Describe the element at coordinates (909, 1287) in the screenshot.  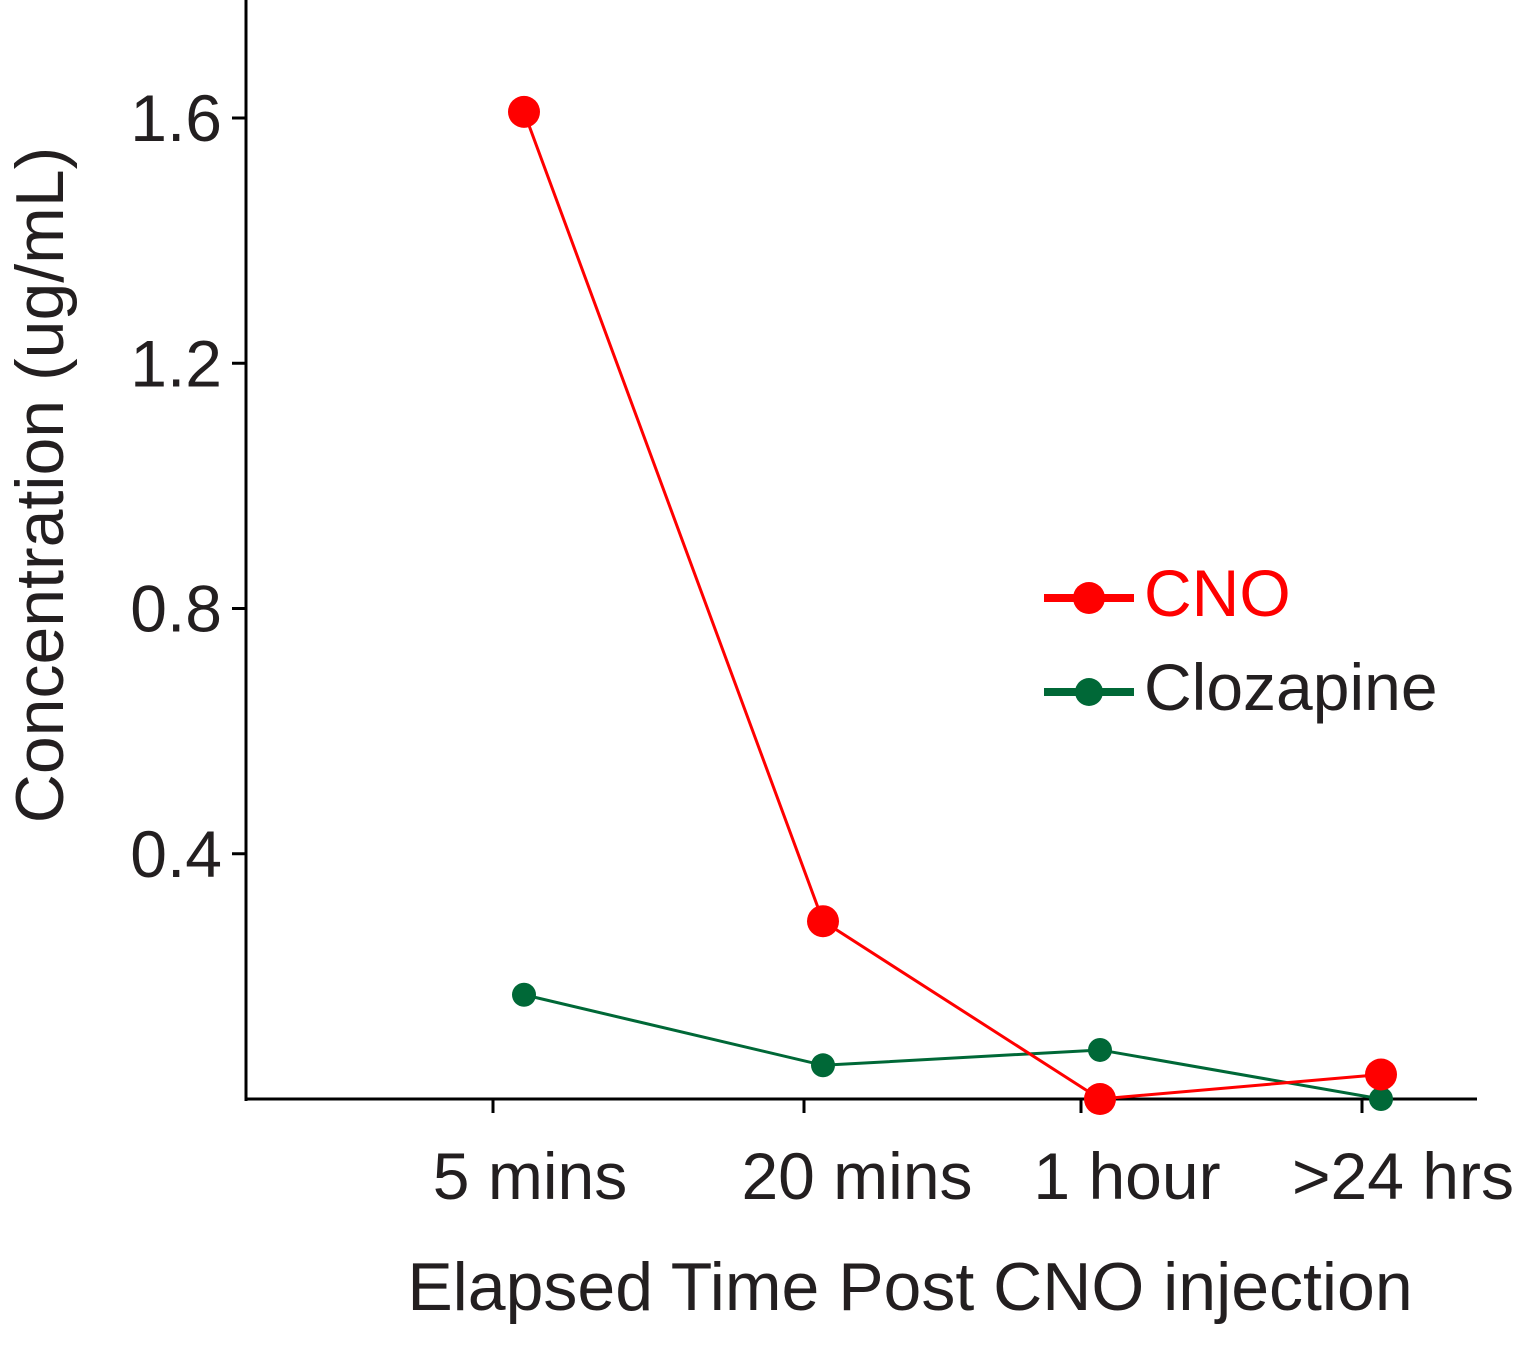
I see `x-axis-title: Elapsed Time Post CNO injection` at that location.